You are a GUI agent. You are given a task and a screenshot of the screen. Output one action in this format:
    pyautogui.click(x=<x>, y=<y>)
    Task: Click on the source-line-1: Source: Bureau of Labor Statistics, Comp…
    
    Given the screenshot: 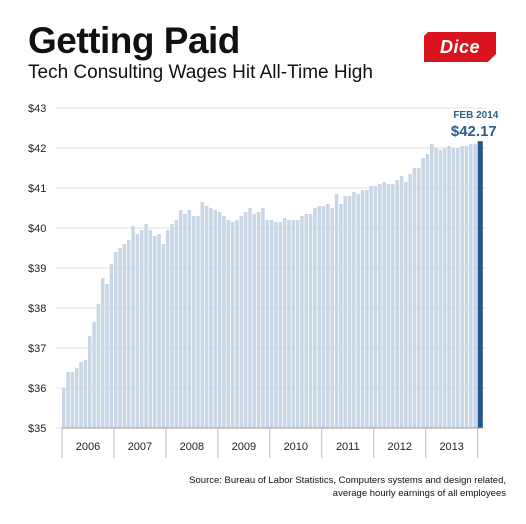 What is the action you would take?
    pyautogui.click(x=347, y=480)
    